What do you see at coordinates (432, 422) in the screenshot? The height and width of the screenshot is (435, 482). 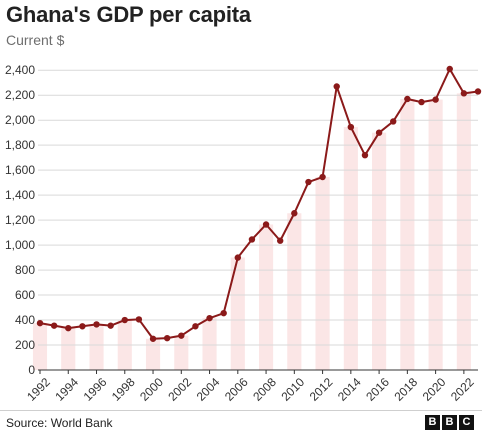 I see `logo-letter-b1: B` at bounding box center [432, 422].